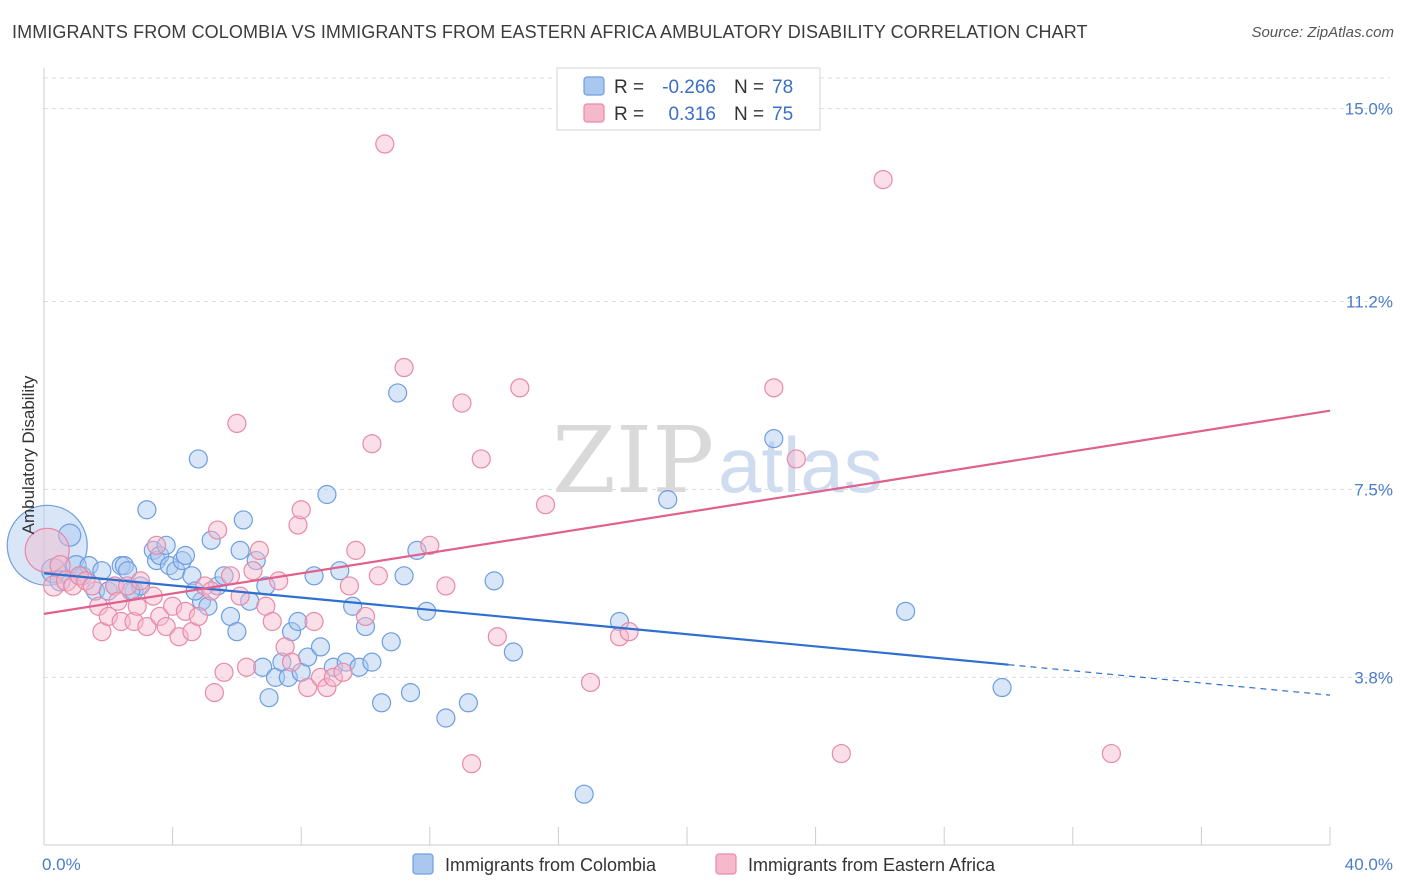 Image resolution: width=1406 pixels, height=892 pixels. I want to click on series-legend-swatch-eastern-africa, so click(726, 864).